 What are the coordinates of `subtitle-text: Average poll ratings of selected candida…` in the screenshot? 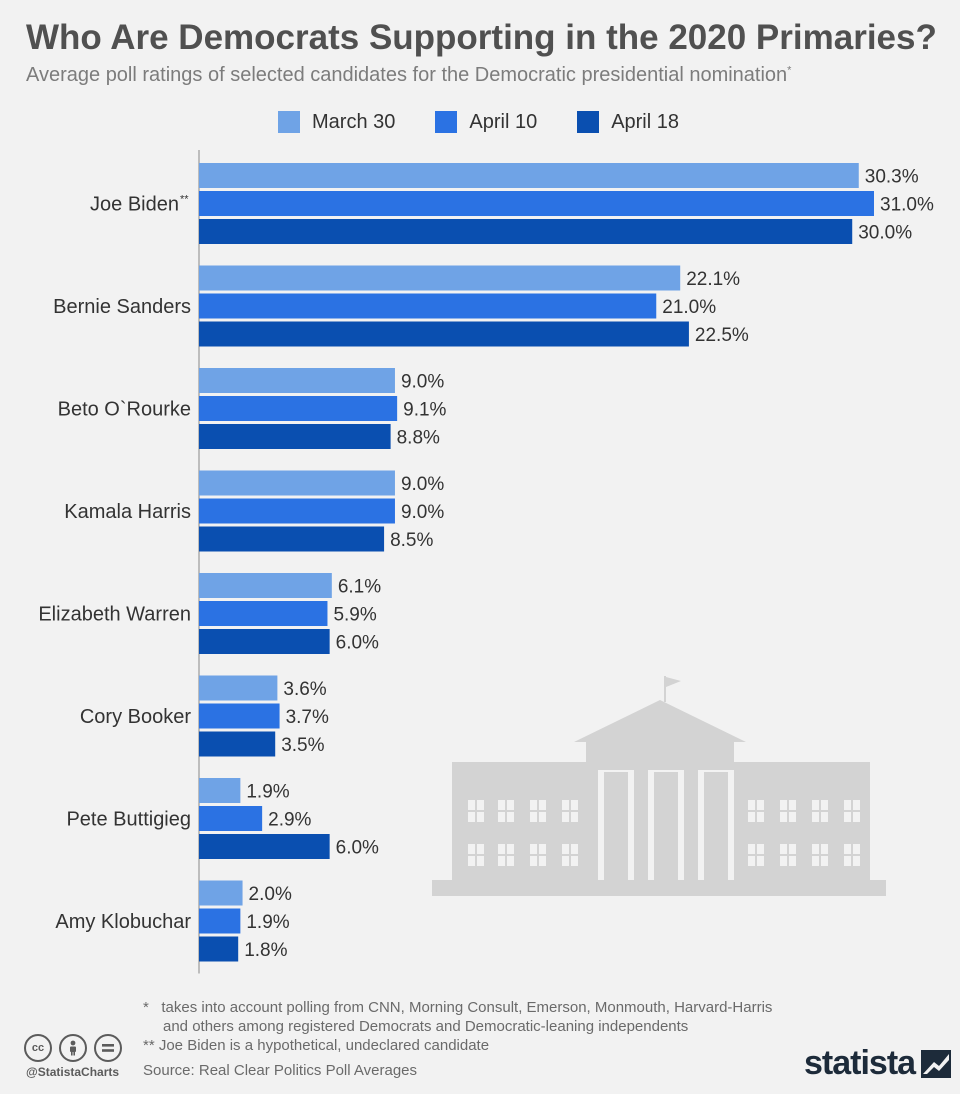 It's located at (407, 75).